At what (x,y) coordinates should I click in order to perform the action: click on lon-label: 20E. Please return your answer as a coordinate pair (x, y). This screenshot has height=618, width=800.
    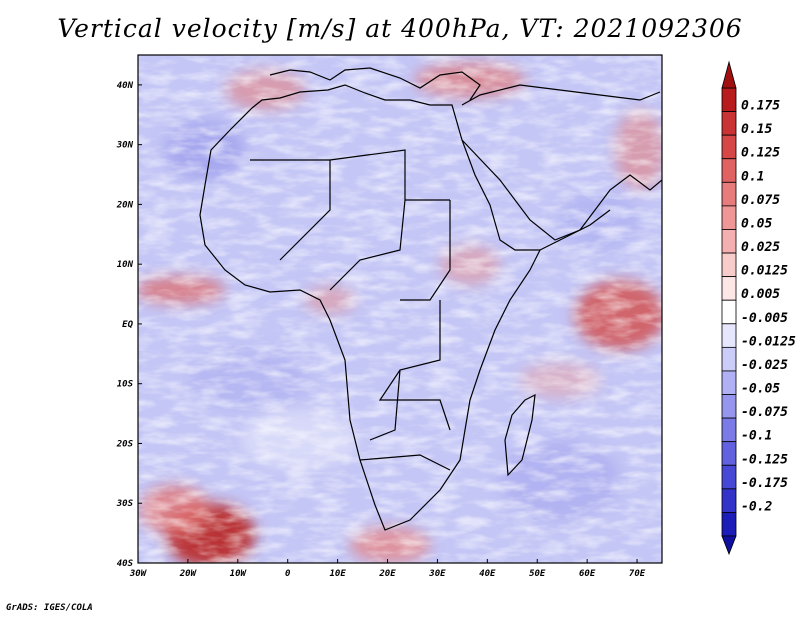
    Looking at the image, I should click on (387, 574).